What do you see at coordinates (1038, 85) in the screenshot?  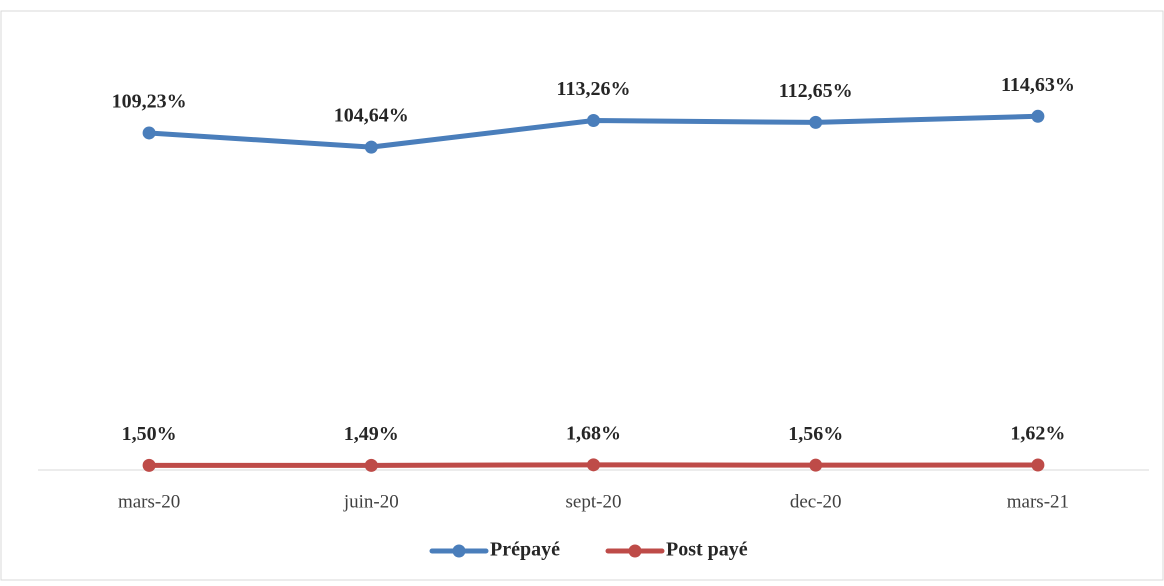 I see `data-label: 114,63%` at bounding box center [1038, 85].